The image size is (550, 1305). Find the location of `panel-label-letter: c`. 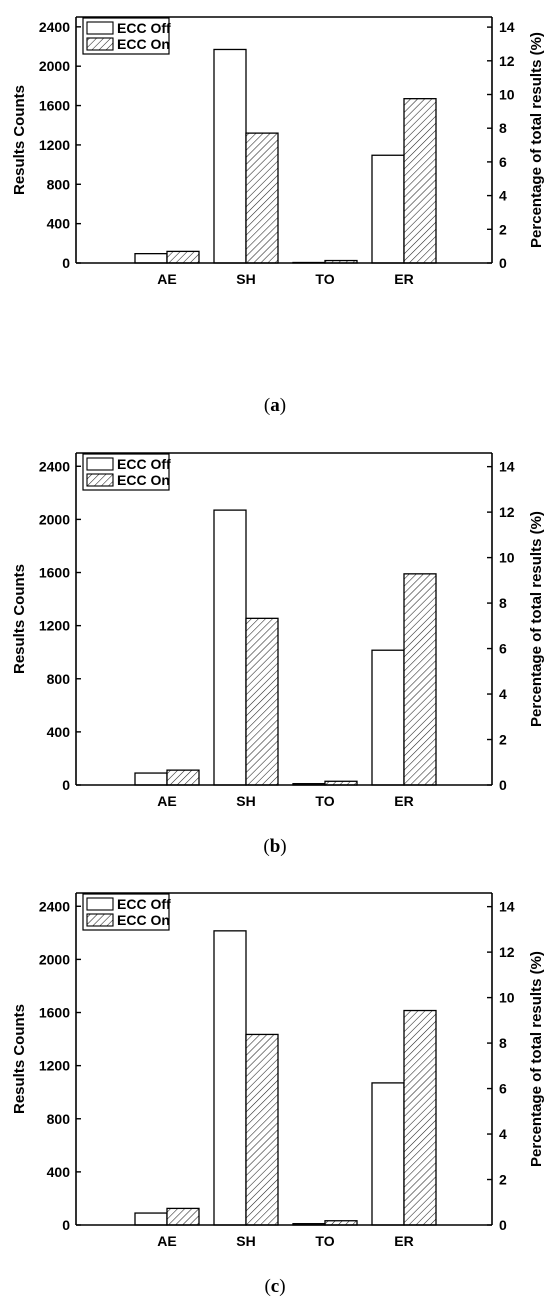

panel-label-letter: c is located at coordinates (275, 1286).